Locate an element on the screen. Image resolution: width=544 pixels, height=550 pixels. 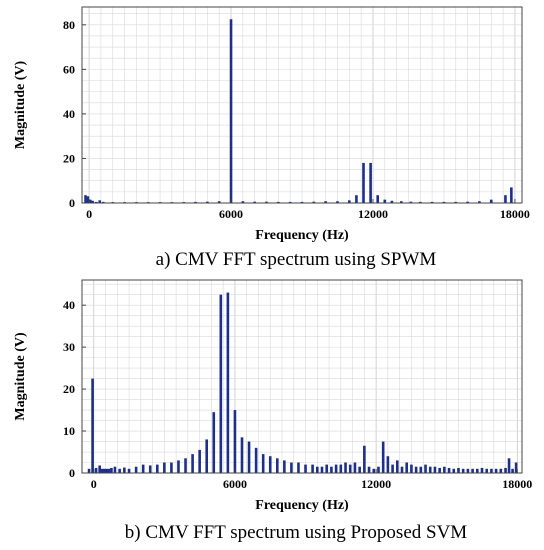
x-tick-label: 6000 is located at coordinates (231, 214).